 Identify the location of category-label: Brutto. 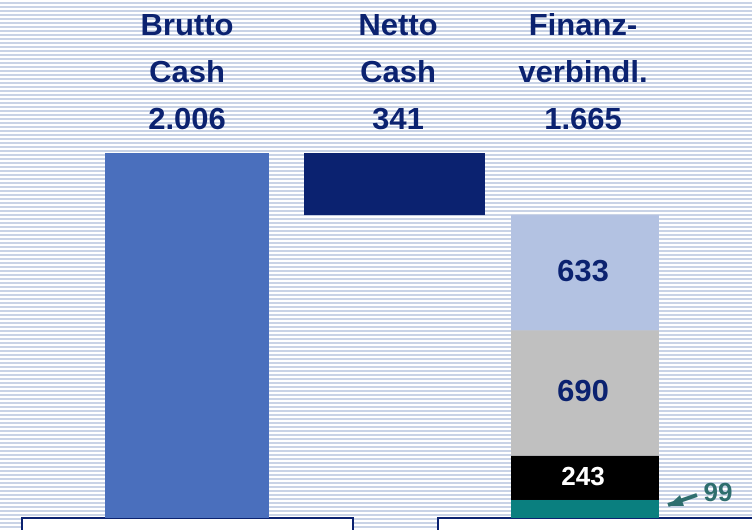
(187, 24).